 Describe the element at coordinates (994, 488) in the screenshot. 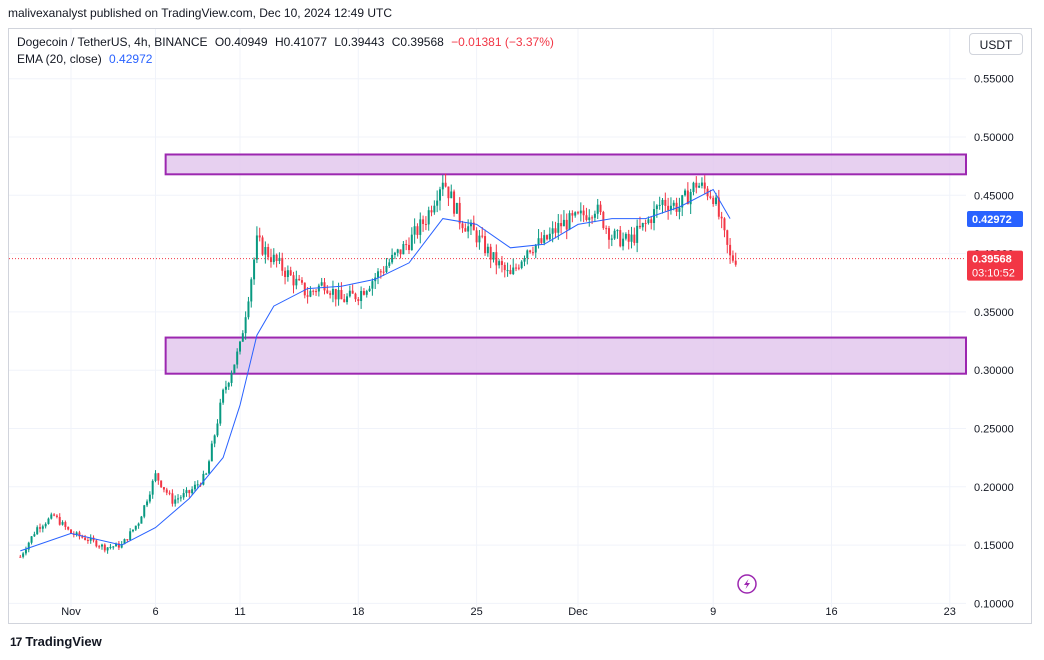

I see `price-tick-label: 0.20000` at that location.